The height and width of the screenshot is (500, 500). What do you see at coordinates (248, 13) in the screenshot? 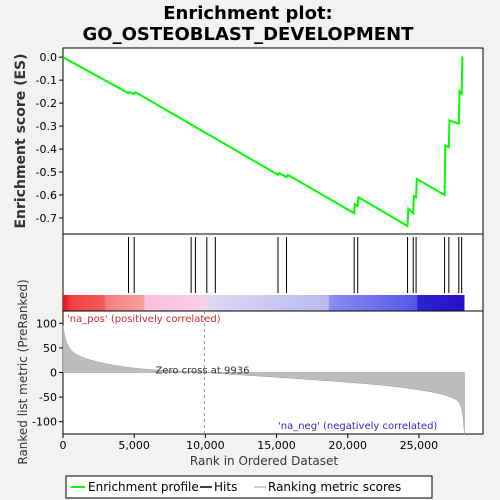
I see `chart-title-line-1: Enrichment plot:` at bounding box center [248, 13].